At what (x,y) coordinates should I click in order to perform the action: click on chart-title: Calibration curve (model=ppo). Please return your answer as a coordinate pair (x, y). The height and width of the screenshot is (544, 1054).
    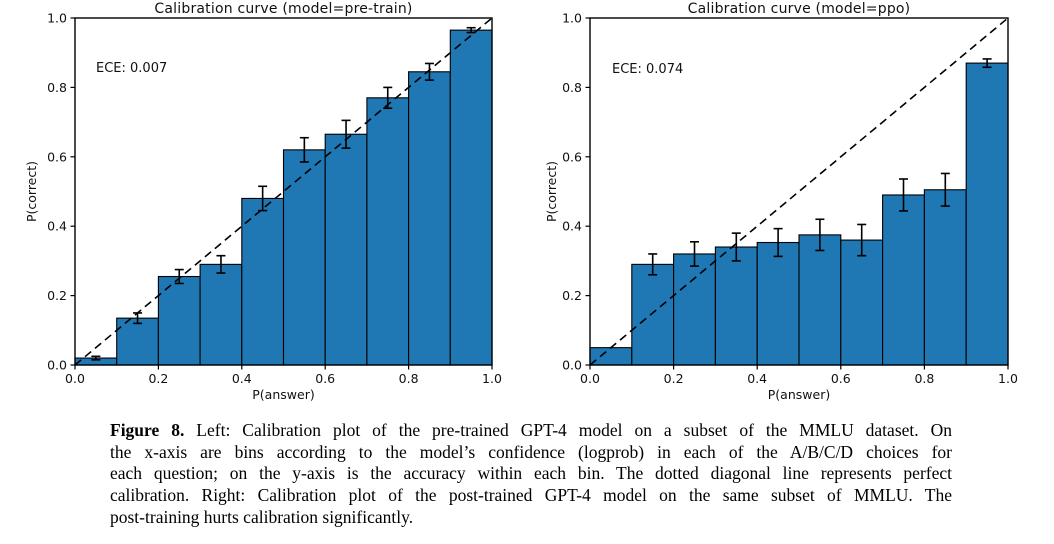
    Looking at the image, I should click on (799, 9).